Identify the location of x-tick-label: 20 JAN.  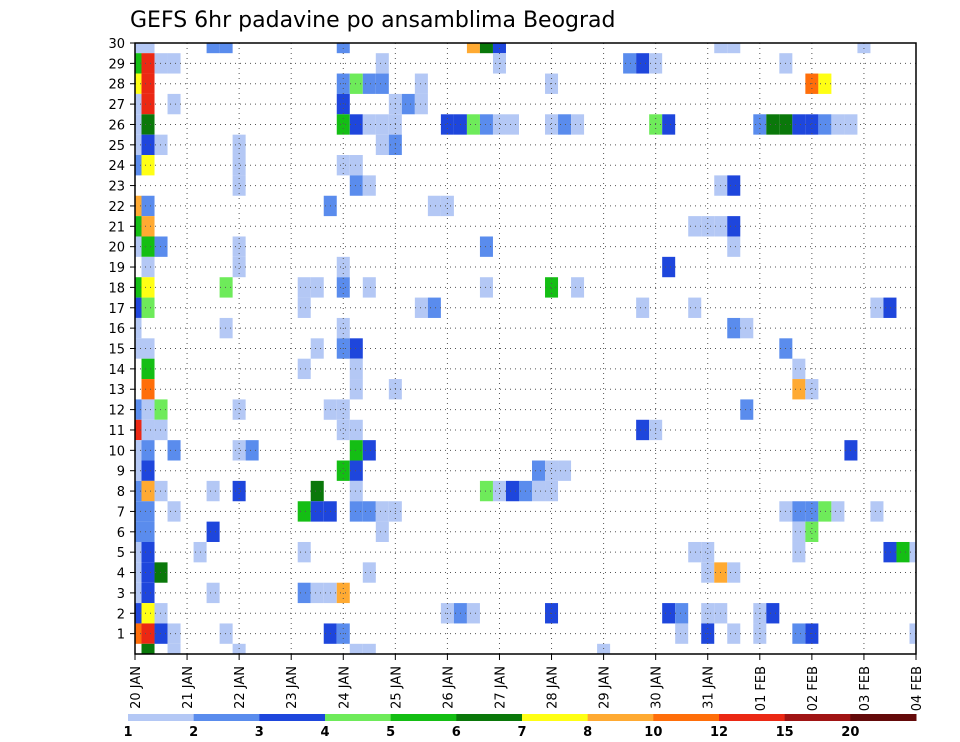
(136, 687).